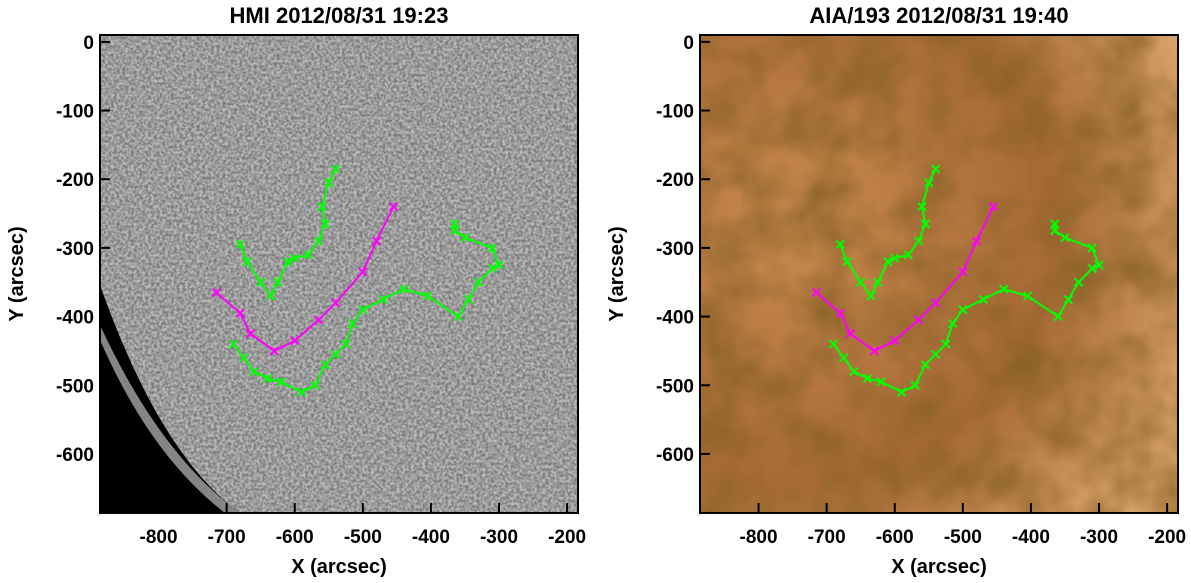  I want to click on y-tick-label: -400, so click(675, 318).